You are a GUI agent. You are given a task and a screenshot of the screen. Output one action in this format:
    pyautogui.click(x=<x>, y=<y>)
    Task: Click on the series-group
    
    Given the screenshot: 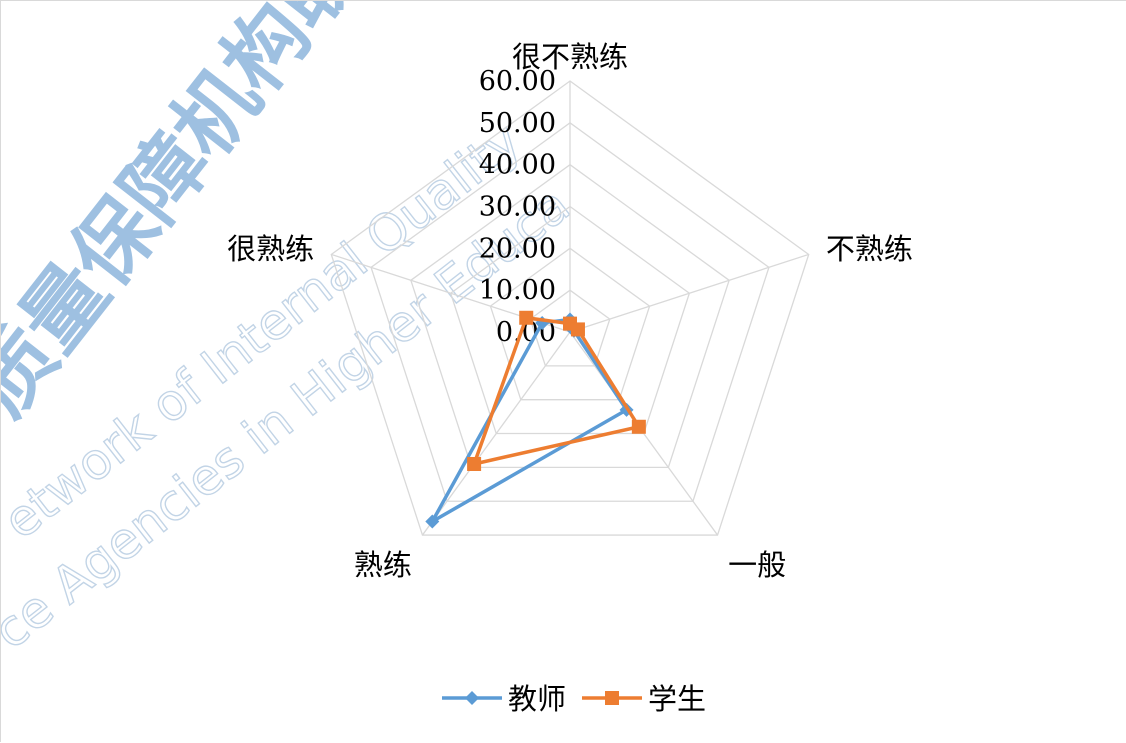 What is the action you would take?
    pyautogui.click(x=556, y=390)
    